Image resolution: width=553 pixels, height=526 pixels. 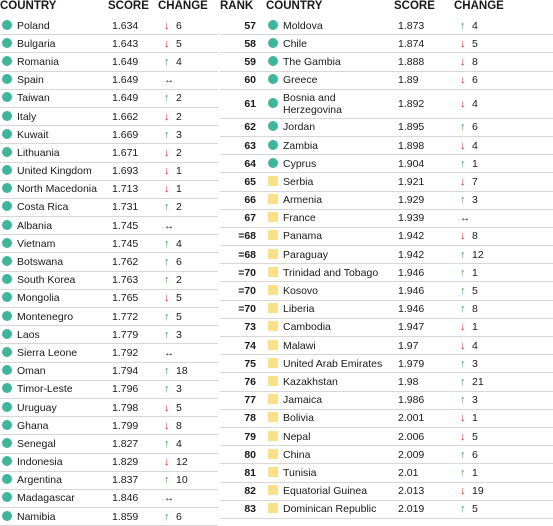 I want to click on rank-cell: 79, so click(x=243, y=437).